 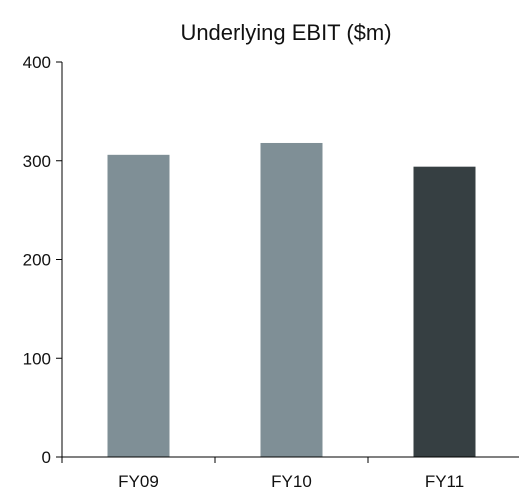 I want to click on y-tick-label: 100, so click(x=37, y=358).